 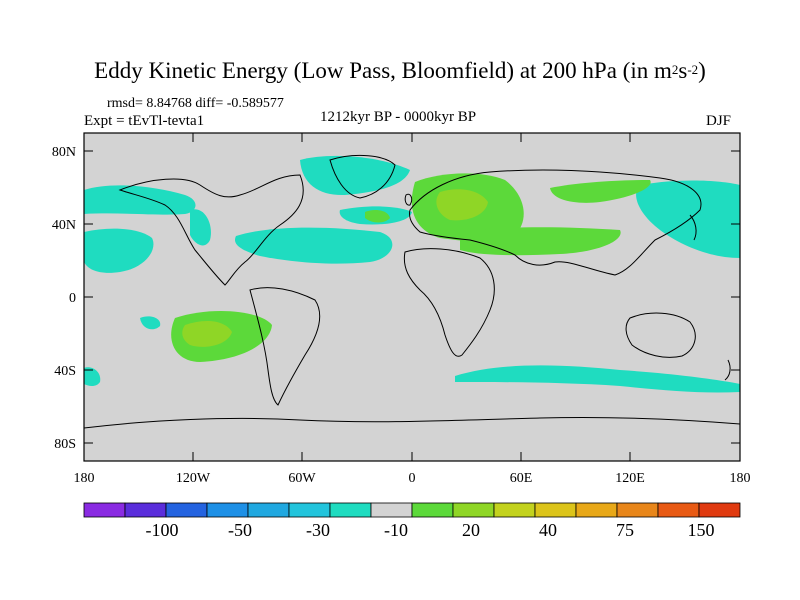 What do you see at coordinates (540, 241) in the screenshot?
I see `anomaly-middle-east-band` at bounding box center [540, 241].